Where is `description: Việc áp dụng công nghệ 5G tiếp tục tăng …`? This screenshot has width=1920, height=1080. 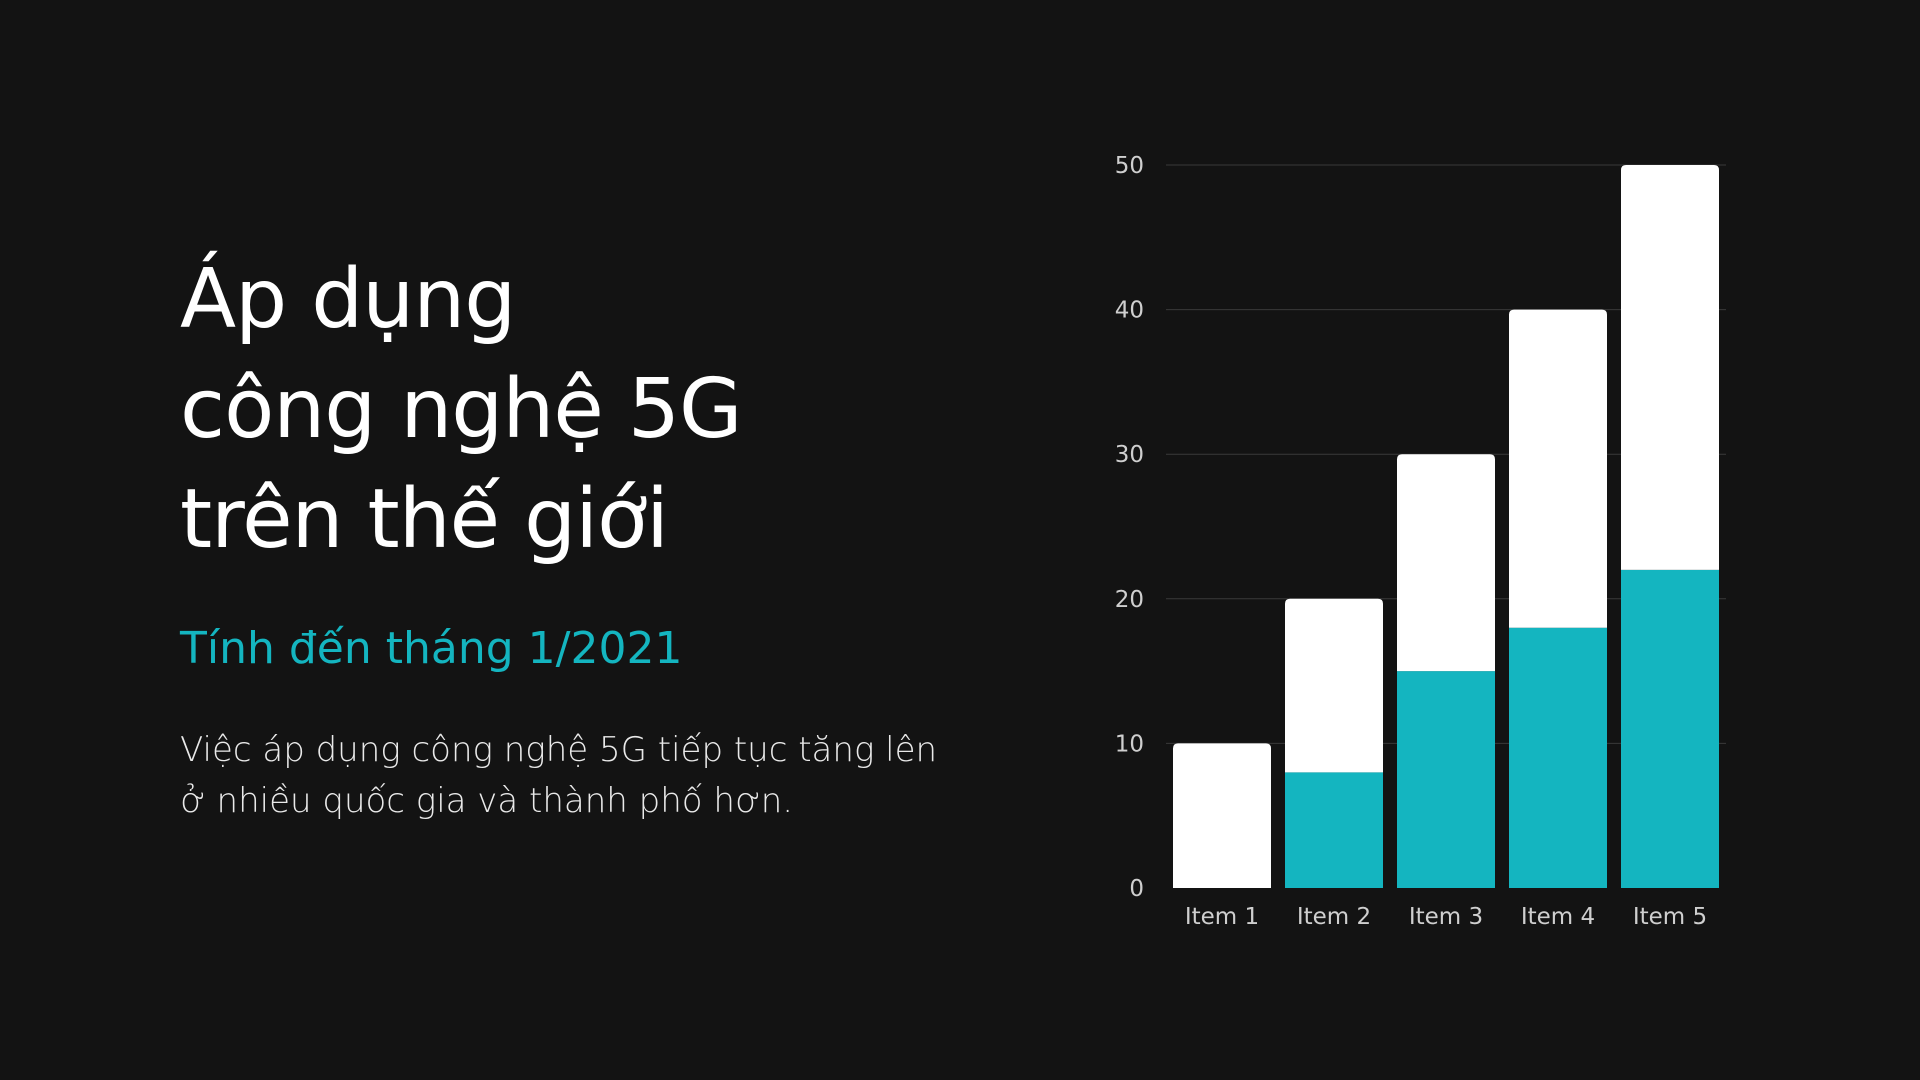
description: Việc áp dụng công nghệ 5G tiếp tục tăng … is located at coordinates (590, 776).